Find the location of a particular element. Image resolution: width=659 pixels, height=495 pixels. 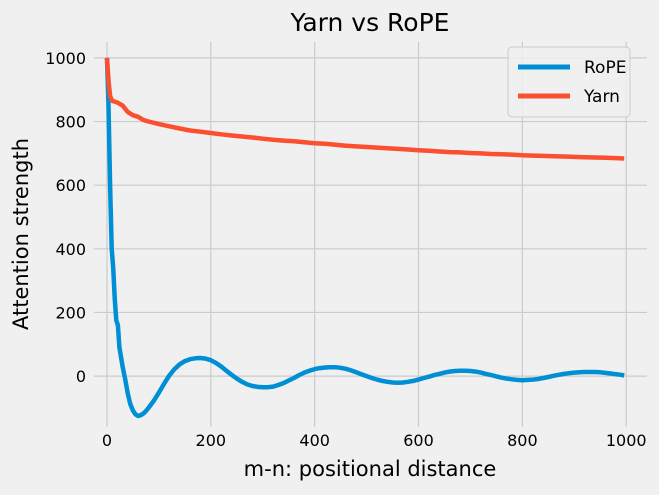

legend-yarn-label: Yarn is located at coordinates (601, 97).